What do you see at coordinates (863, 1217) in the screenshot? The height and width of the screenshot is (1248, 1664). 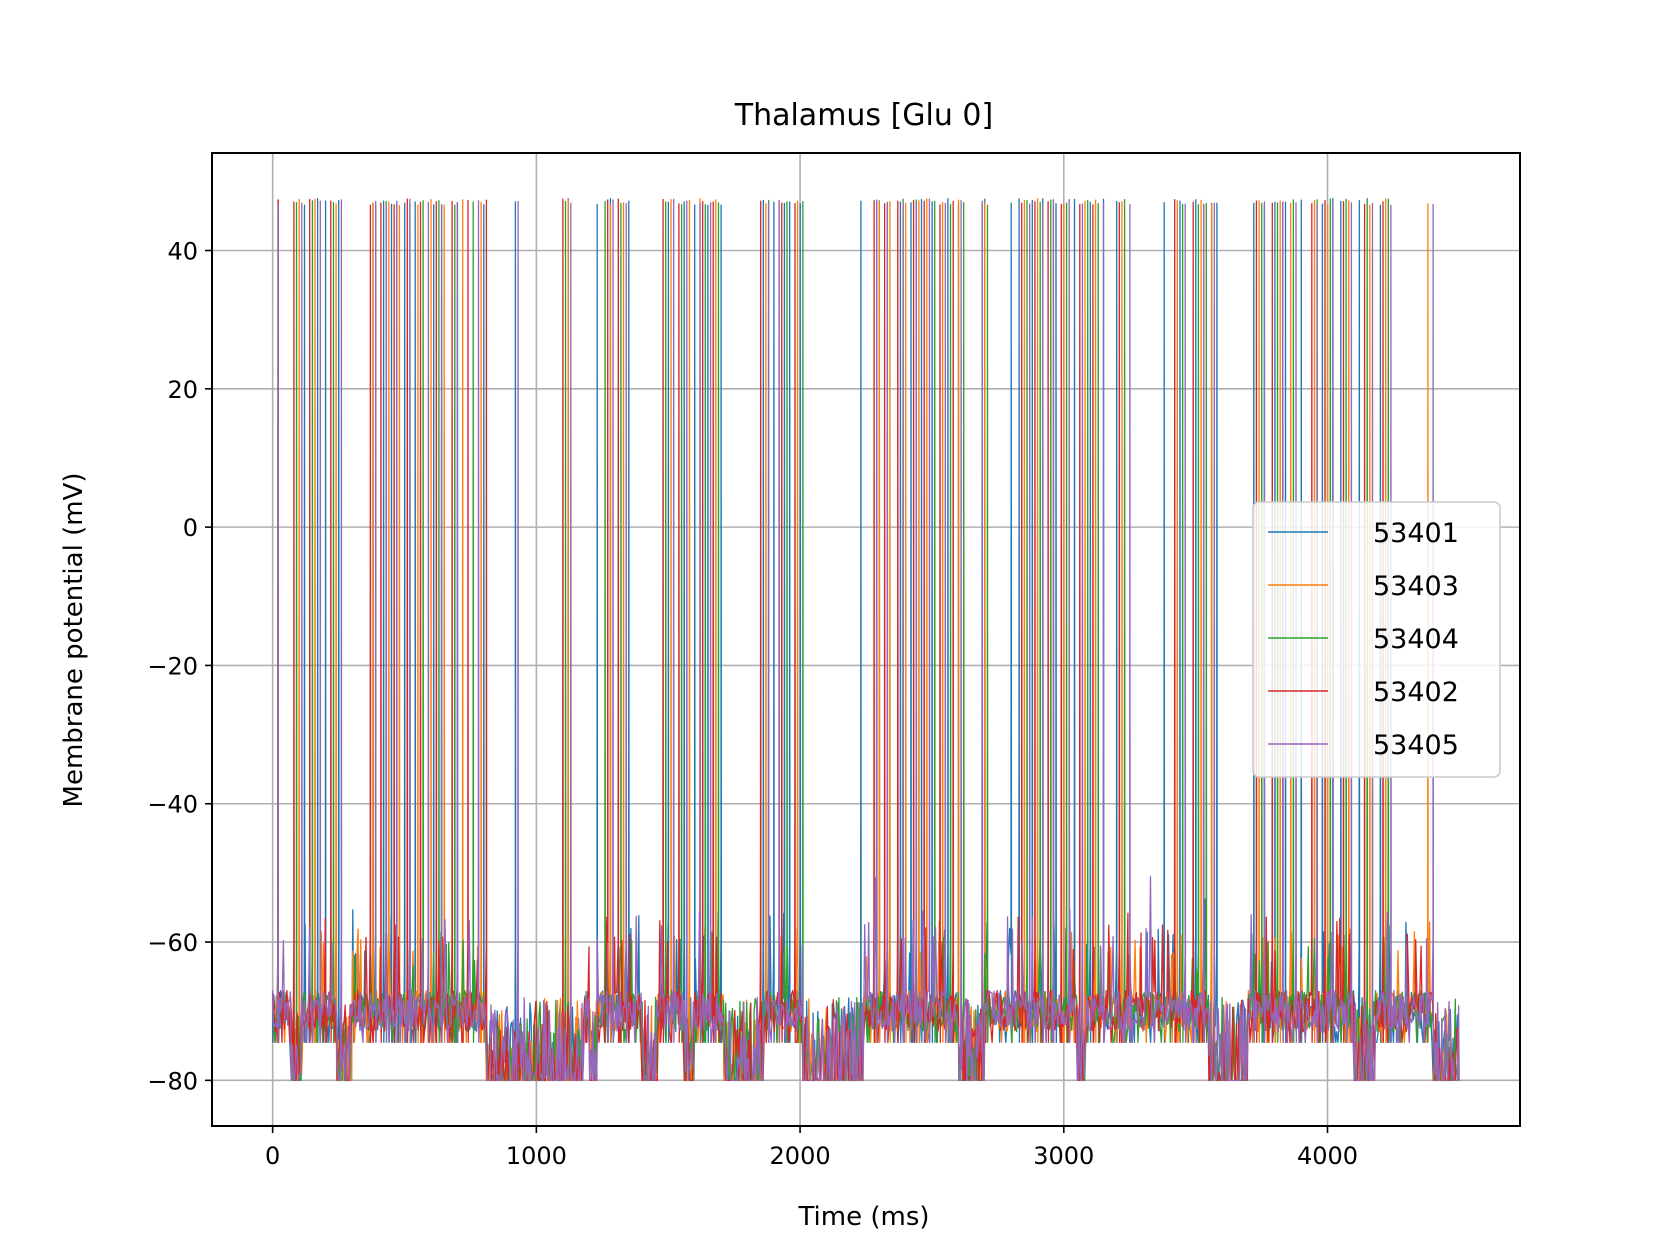 I see `x-axis-label: Time (ms)` at bounding box center [863, 1217].